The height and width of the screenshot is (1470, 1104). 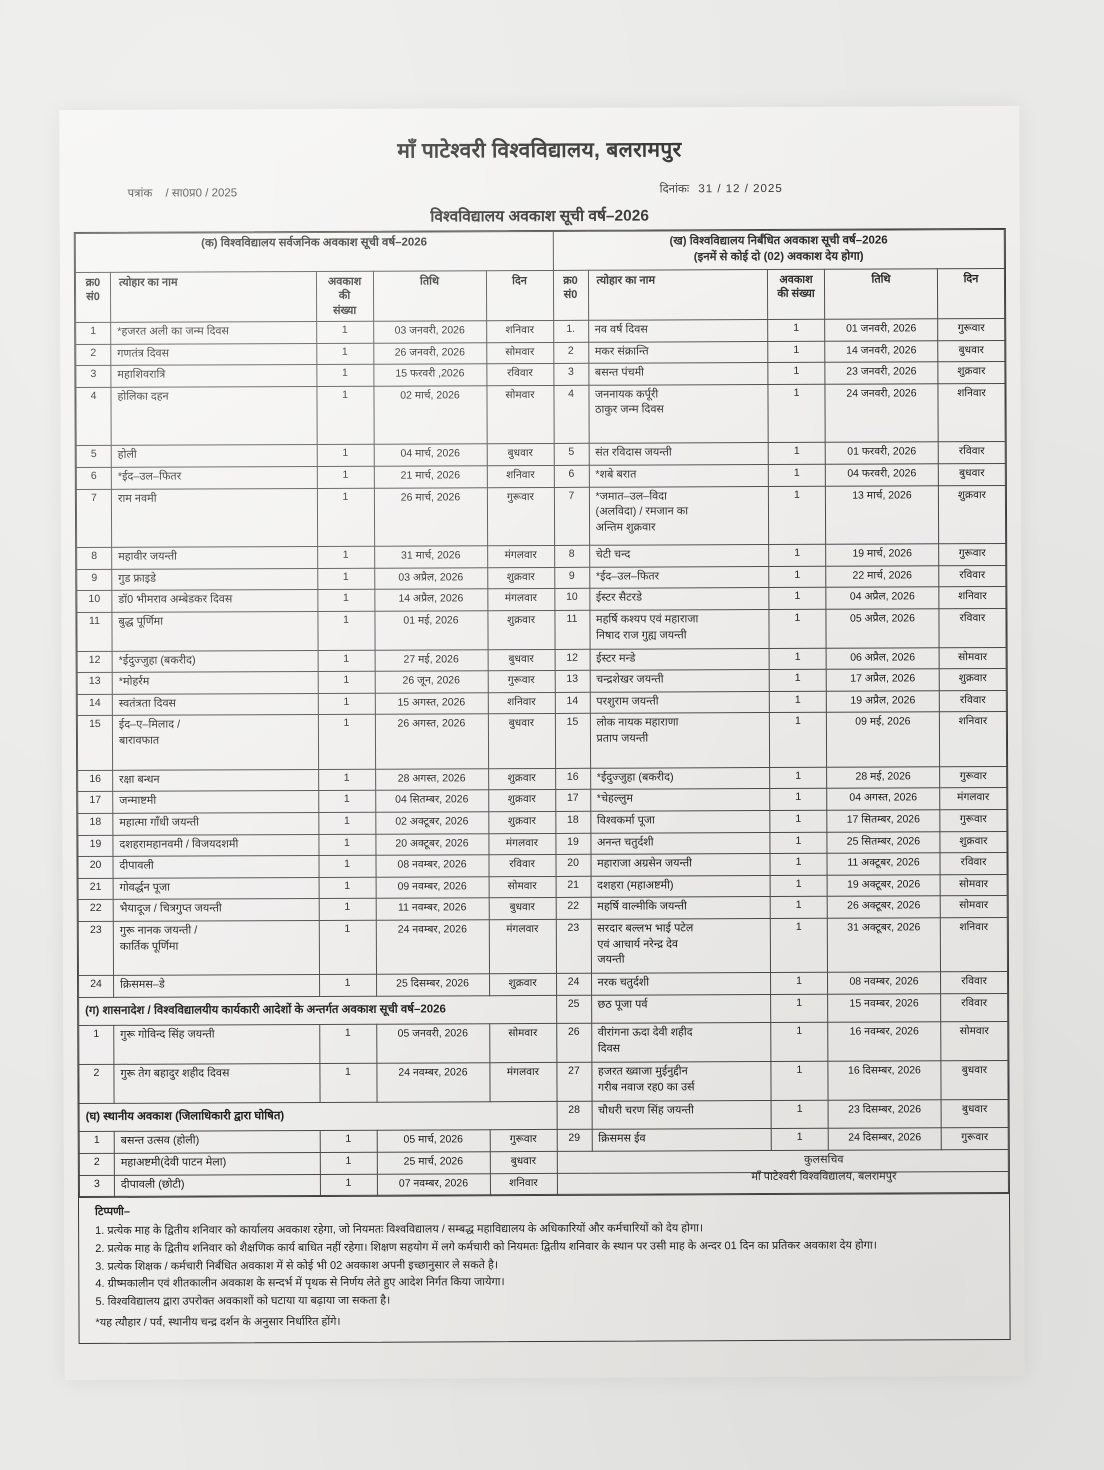 I want to click on left-row-name: महाशिवरात्रि, so click(x=213, y=376).